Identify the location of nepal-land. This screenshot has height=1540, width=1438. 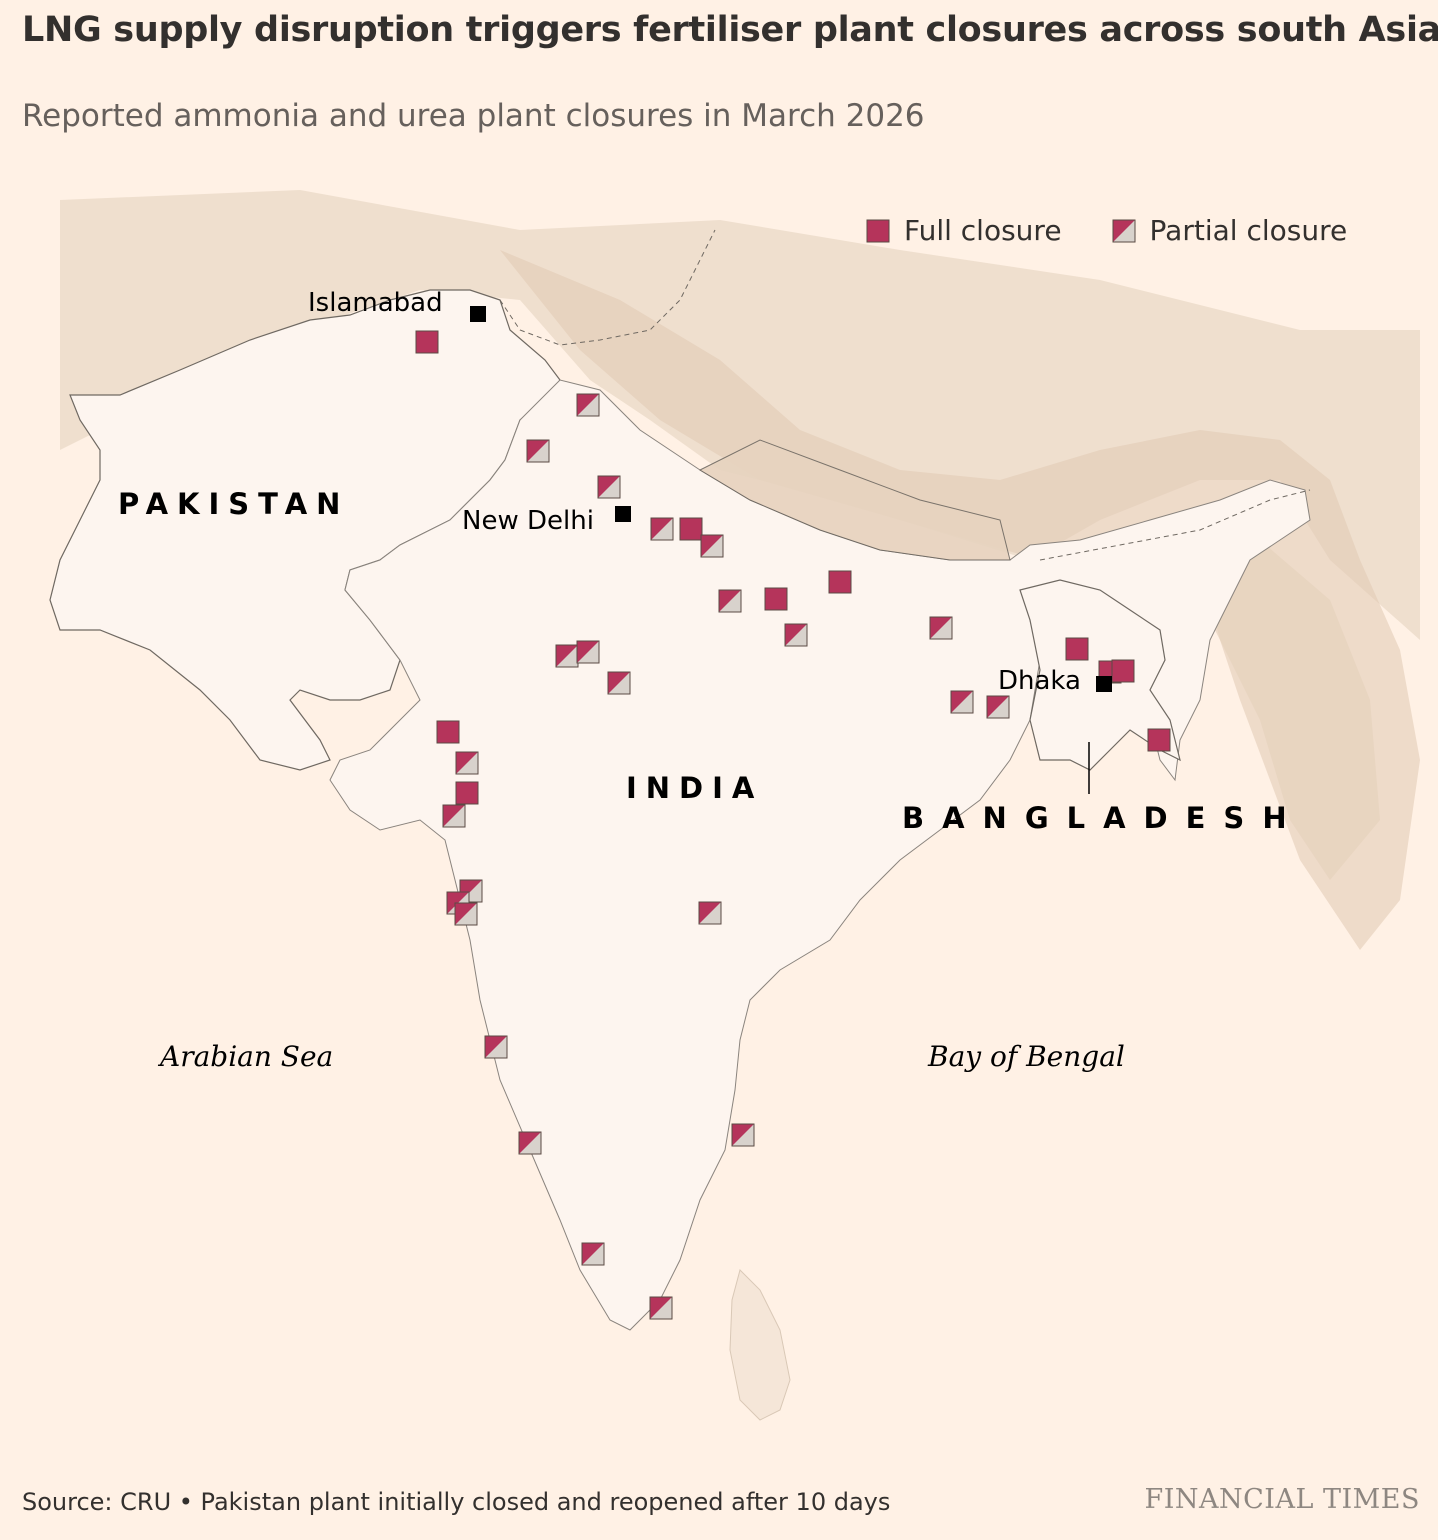
(854, 500).